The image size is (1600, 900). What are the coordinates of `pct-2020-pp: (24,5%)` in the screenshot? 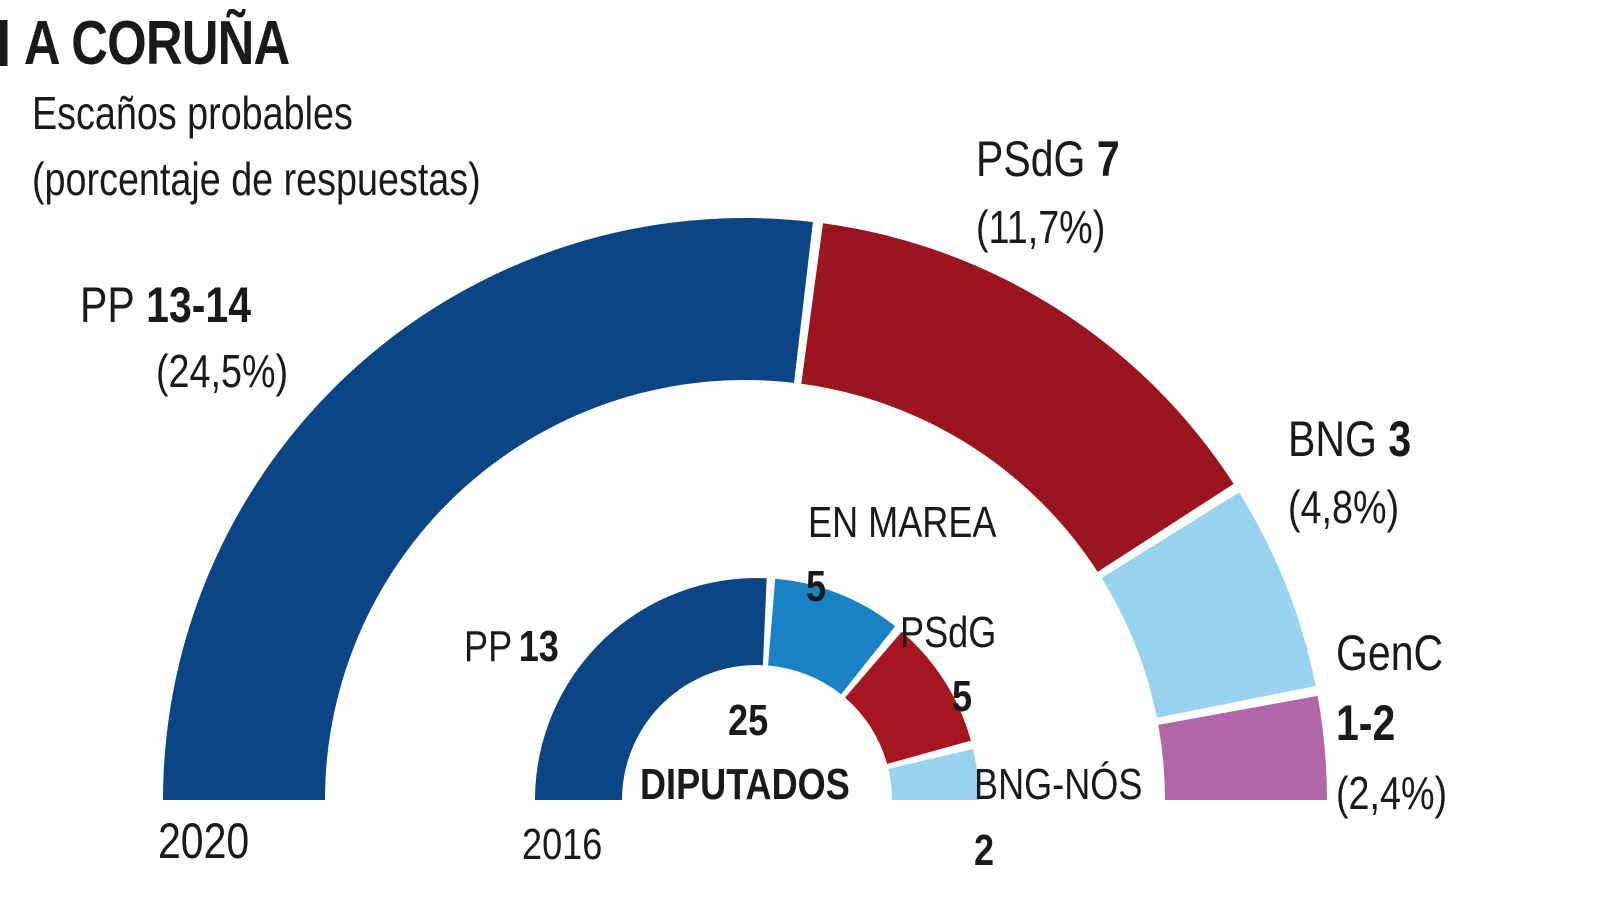 It's located at (222, 371).